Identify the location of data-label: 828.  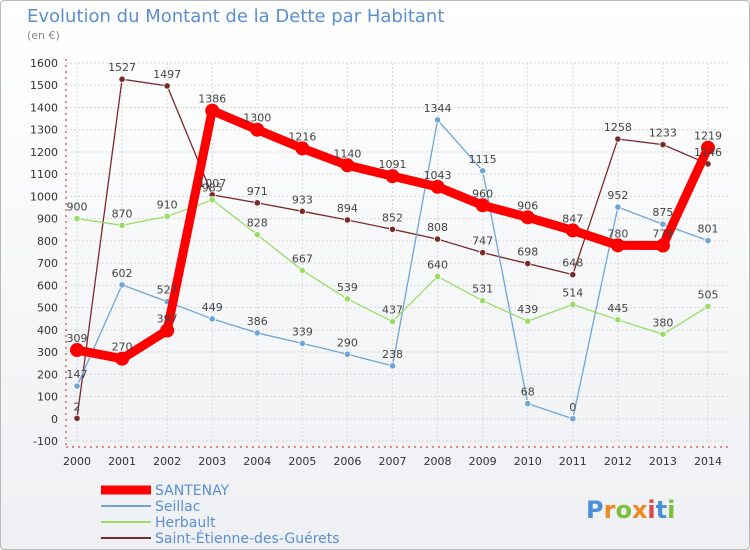
(257, 223).